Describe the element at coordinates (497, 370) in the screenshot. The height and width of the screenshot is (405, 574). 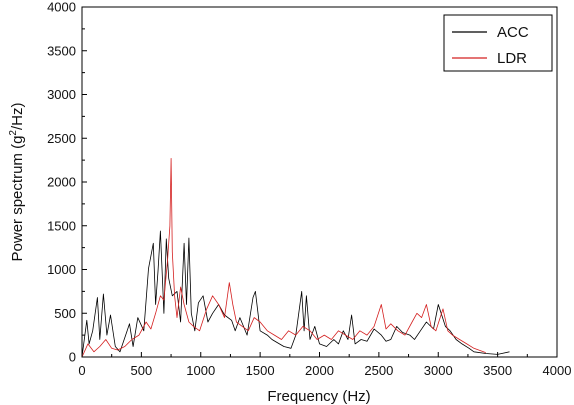
I see `x-tick-label: 3500` at that location.